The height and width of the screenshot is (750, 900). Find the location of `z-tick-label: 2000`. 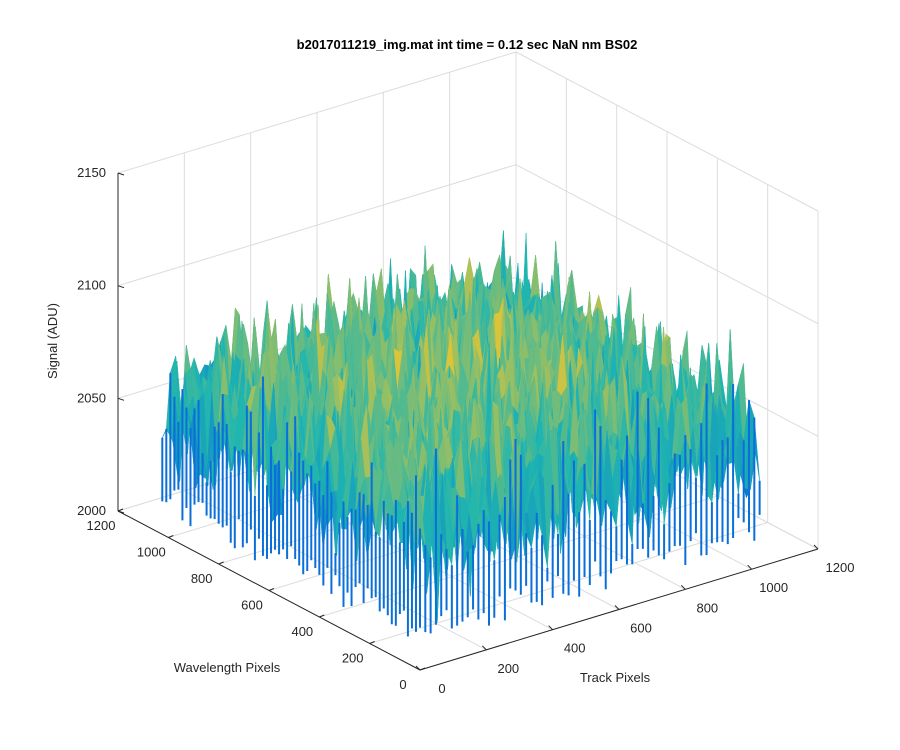

z-tick-label: 2000 is located at coordinates (91, 510).